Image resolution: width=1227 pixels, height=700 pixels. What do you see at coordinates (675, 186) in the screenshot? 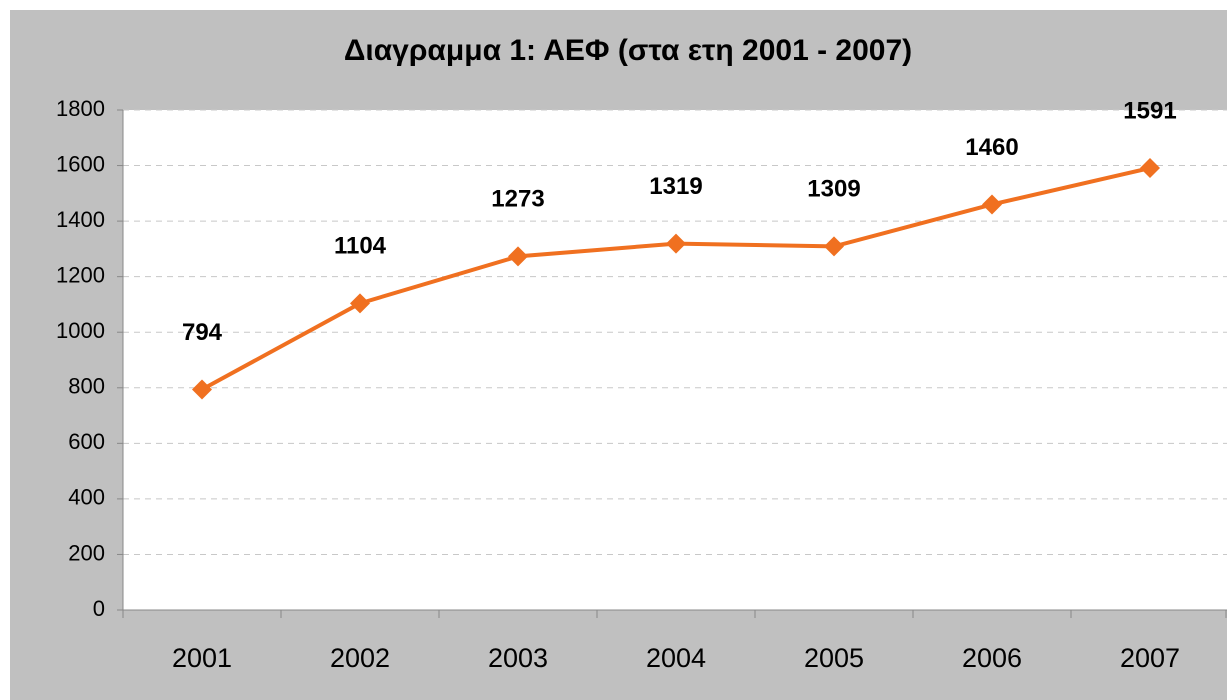
I see `data-label: 1319` at bounding box center [675, 186].